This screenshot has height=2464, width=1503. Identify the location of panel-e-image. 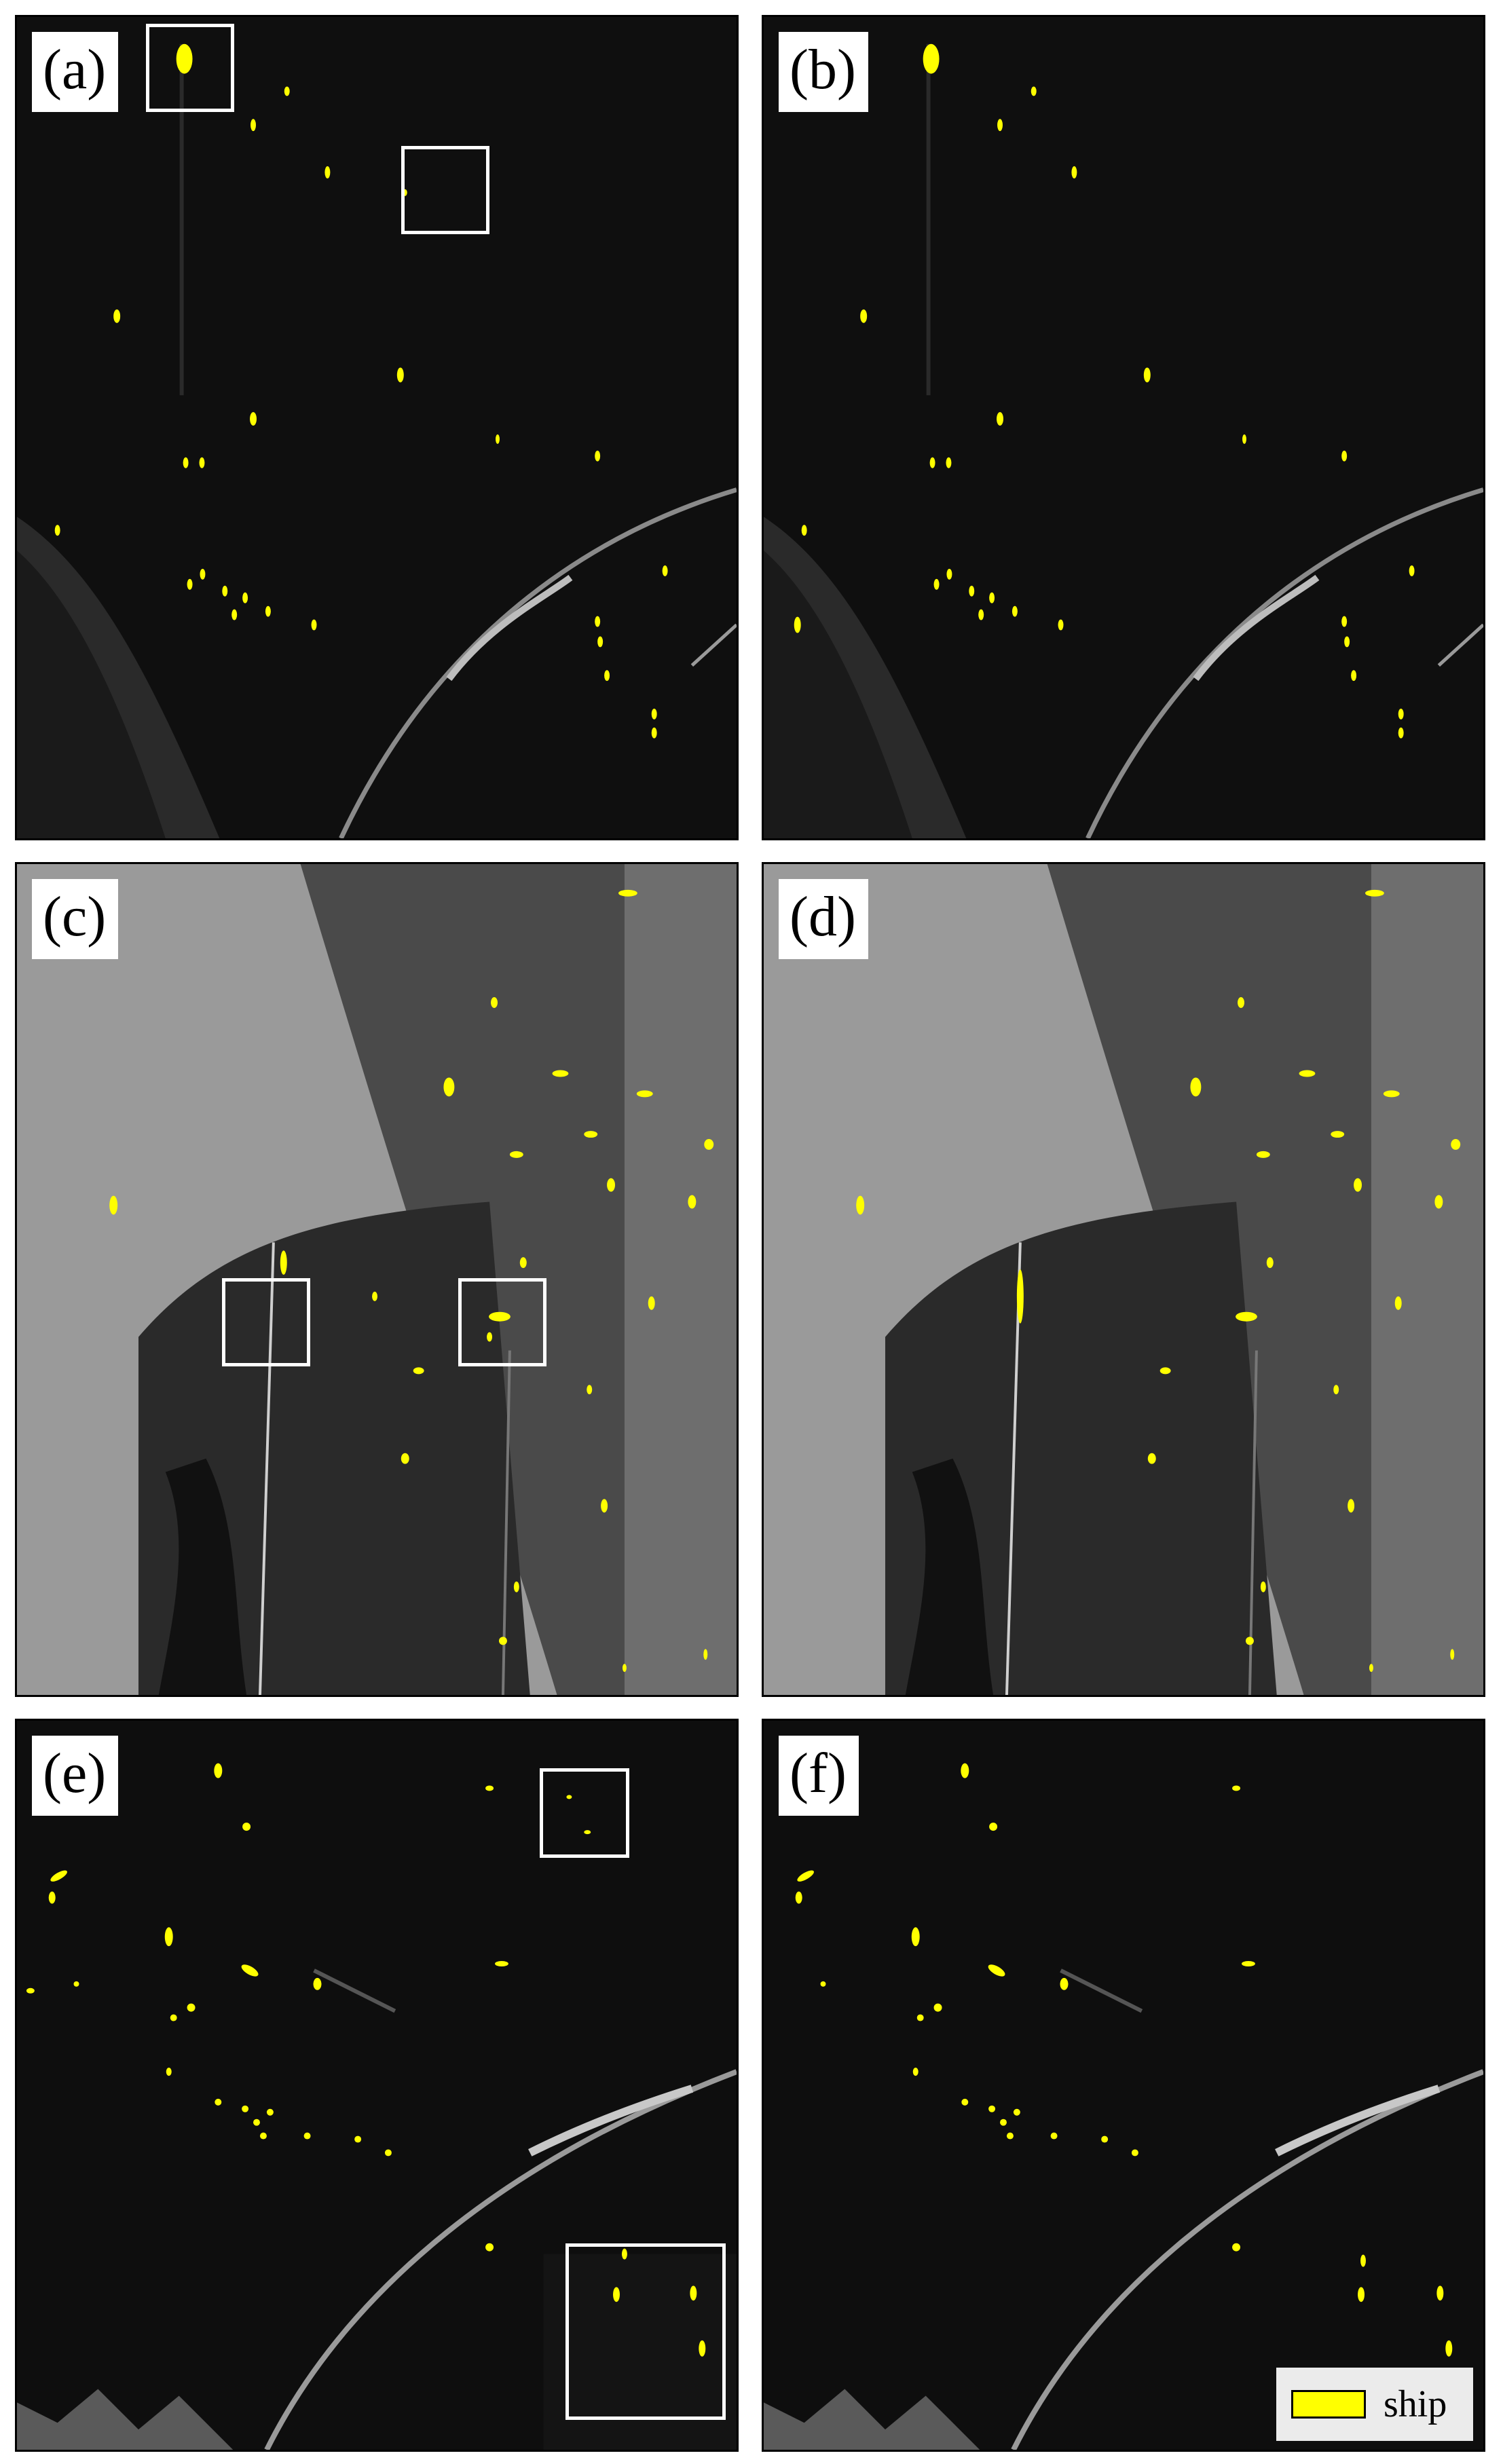
(377, 2086).